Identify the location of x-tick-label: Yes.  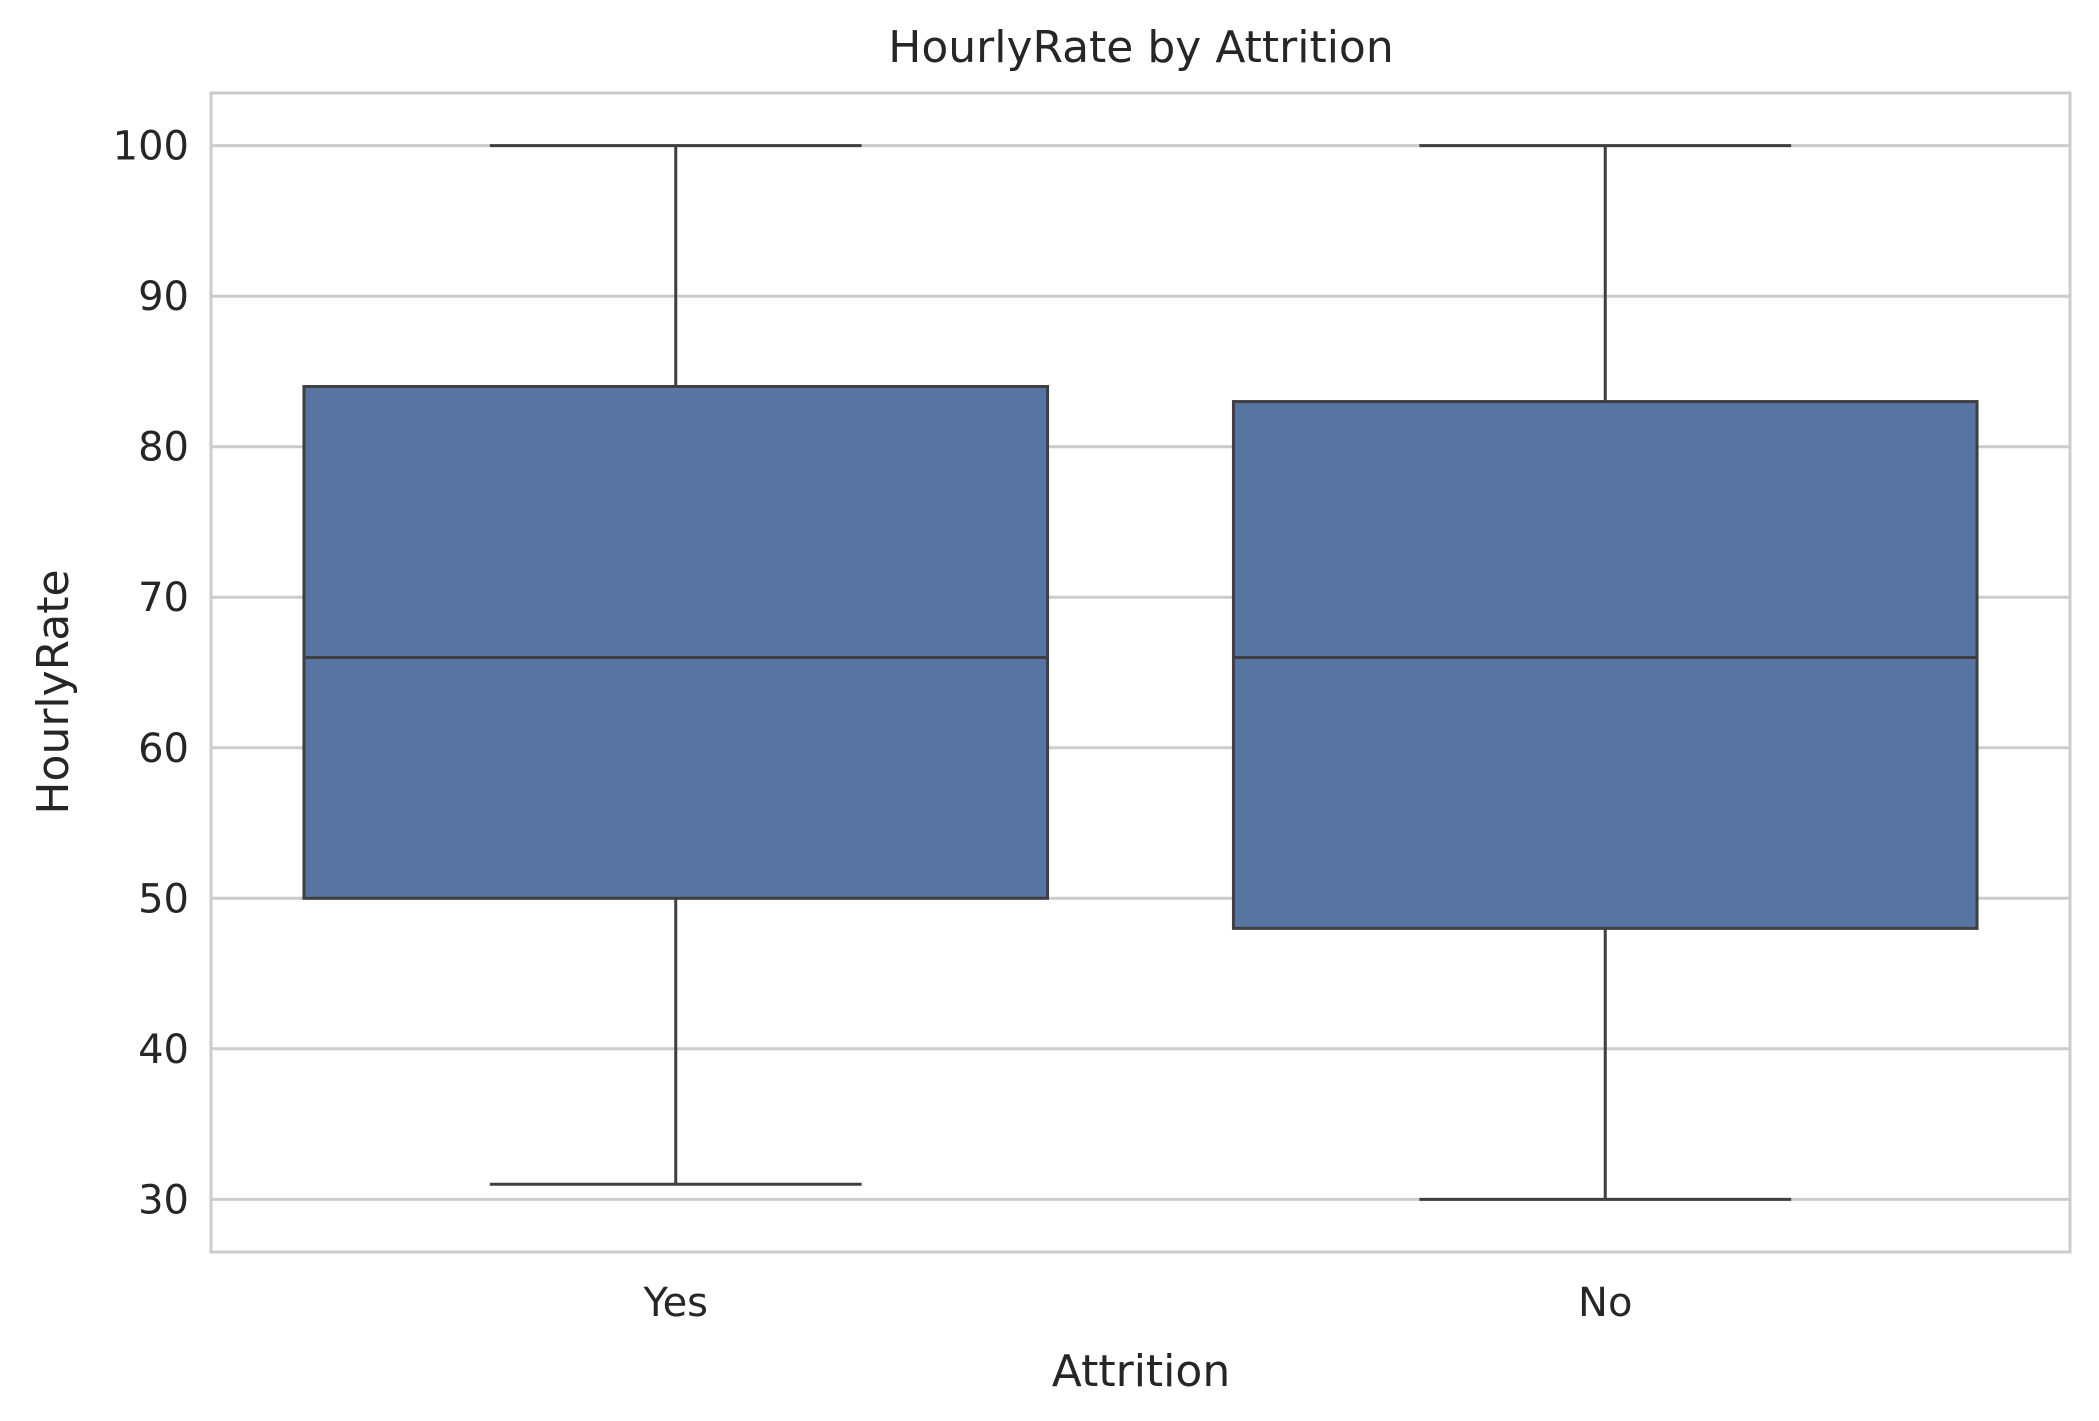
(675, 1303).